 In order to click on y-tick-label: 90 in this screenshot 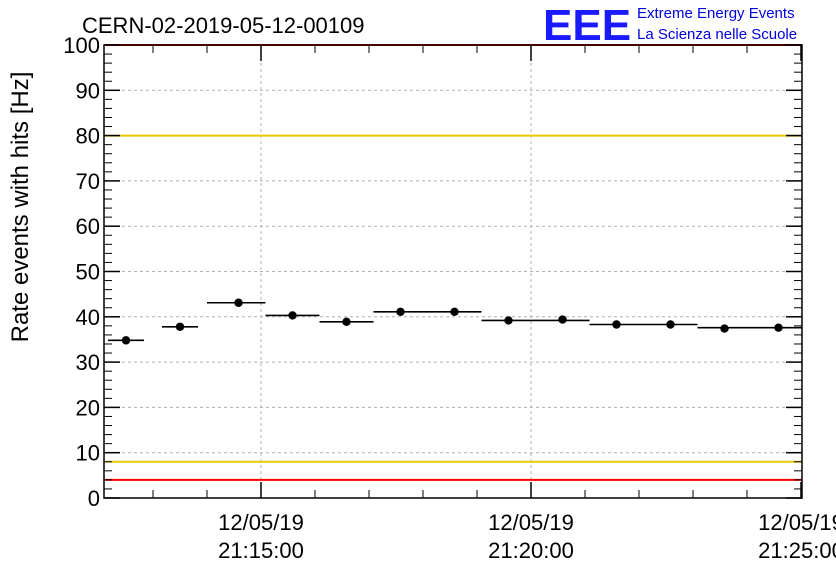, I will do `click(88, 90)`.